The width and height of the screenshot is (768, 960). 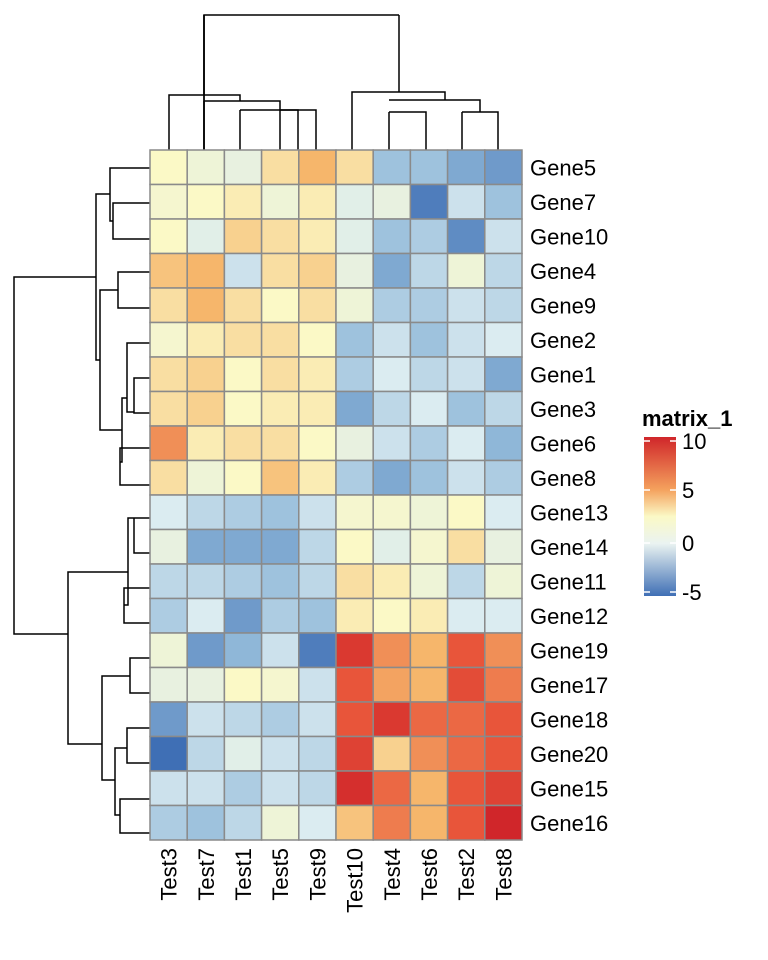 I want to click on heatmap-cell-Gene3-Test2, so click(x=466, y=408).